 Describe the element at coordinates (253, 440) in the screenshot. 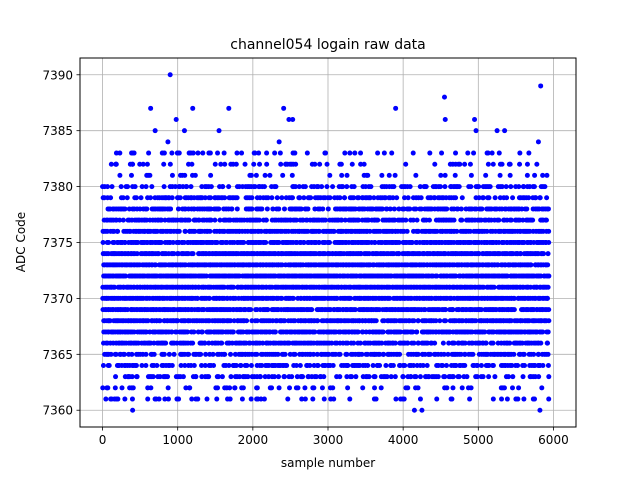

I see `x-tick-label: 2000` at that location.